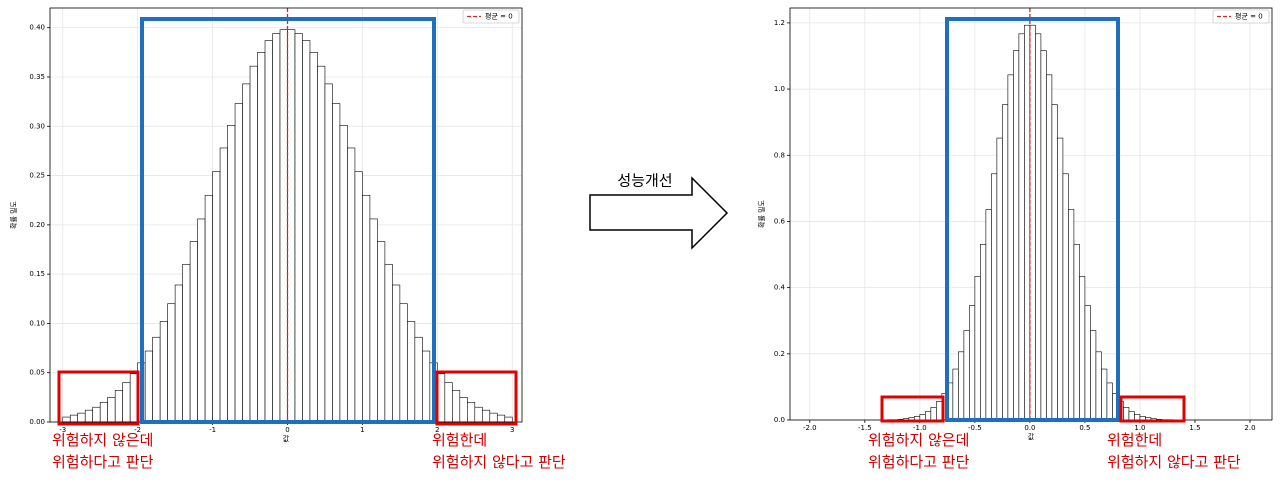 Image resolution: width=1280 pixels, height=486 pixels. Describe the element at coordinates (37, 323) in the screenshot. I see `y-tick-label: 0.10` at that location.